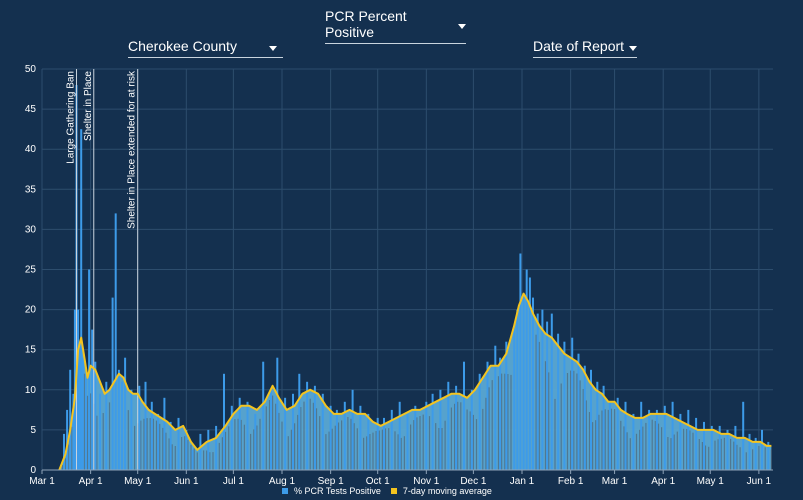  I want to click on legend-label-line: 7-day moving average, so click(447, 491).